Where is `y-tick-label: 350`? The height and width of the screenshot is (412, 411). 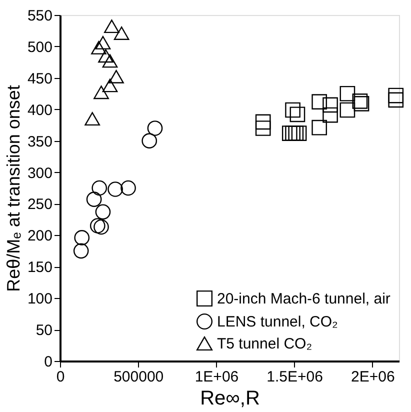 y-tick-label: 350 is located at coordinates (39, 141).